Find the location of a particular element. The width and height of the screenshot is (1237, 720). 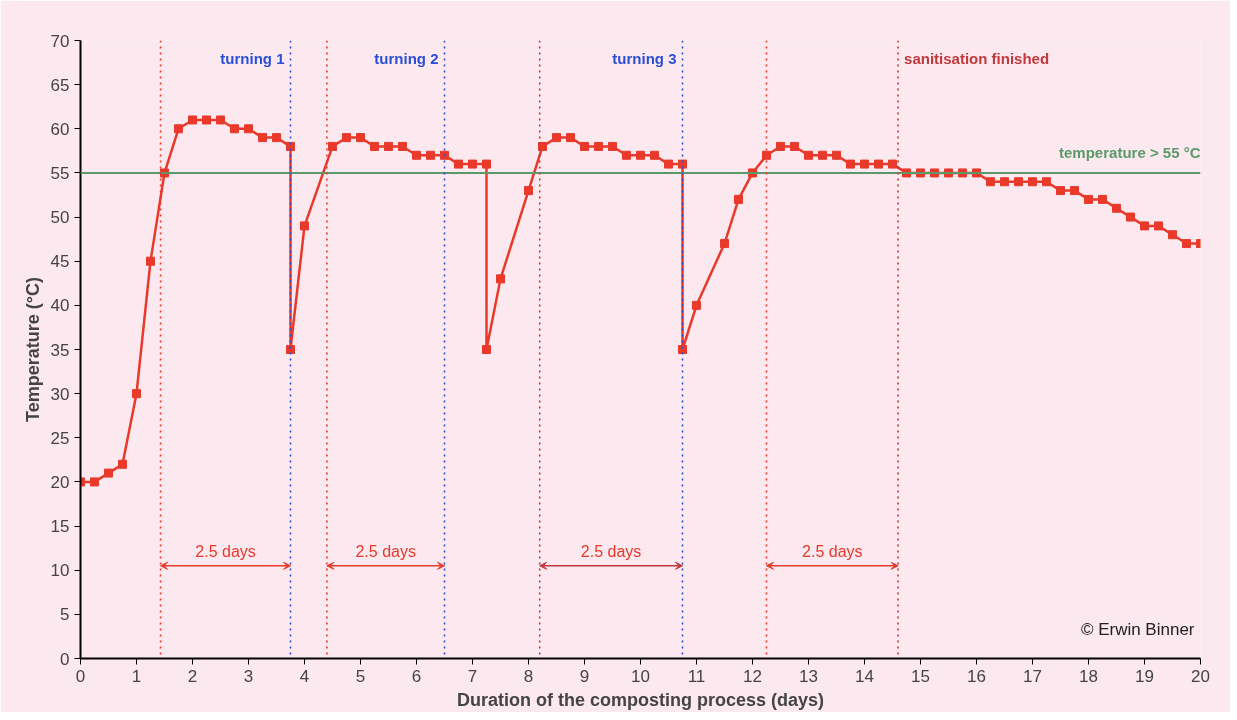

ref-line-label: turning 1 is located at coordinates (252, 58).